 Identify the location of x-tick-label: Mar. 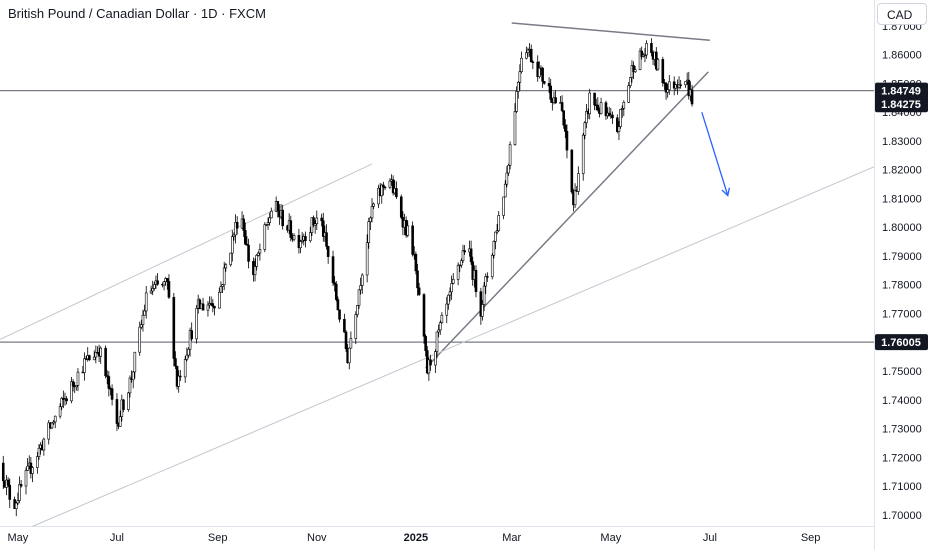
(511, 538).